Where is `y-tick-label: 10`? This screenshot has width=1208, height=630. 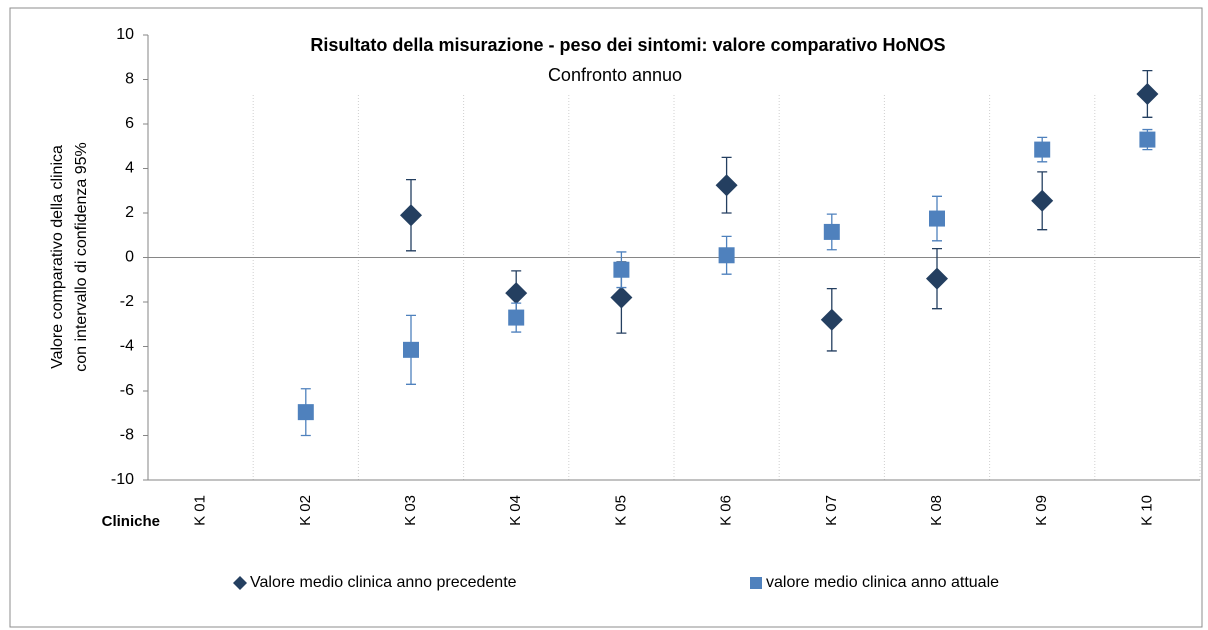 y-tick-label: 10 is located at coordinates (125, 34).